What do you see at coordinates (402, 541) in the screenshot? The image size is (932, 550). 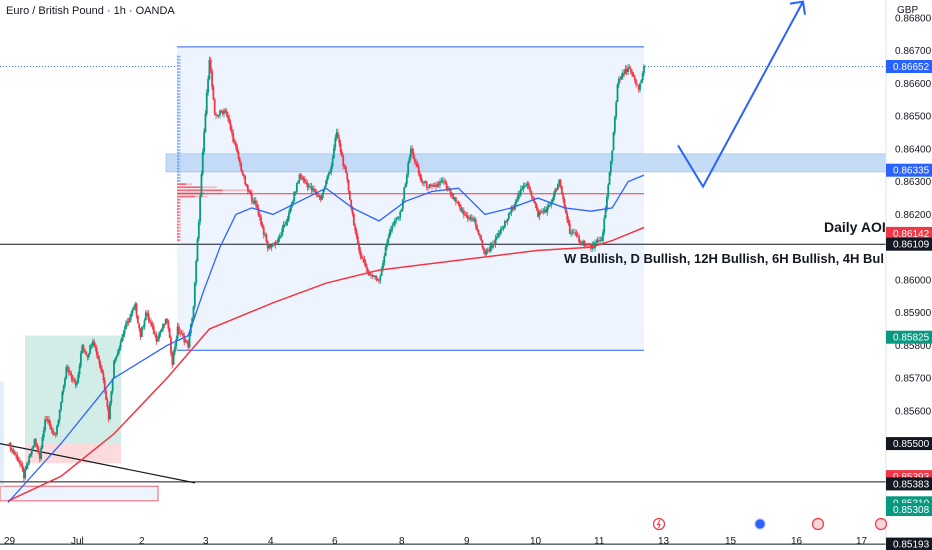 I see `time-tick-label: 8` at bounding box center [402, 541].